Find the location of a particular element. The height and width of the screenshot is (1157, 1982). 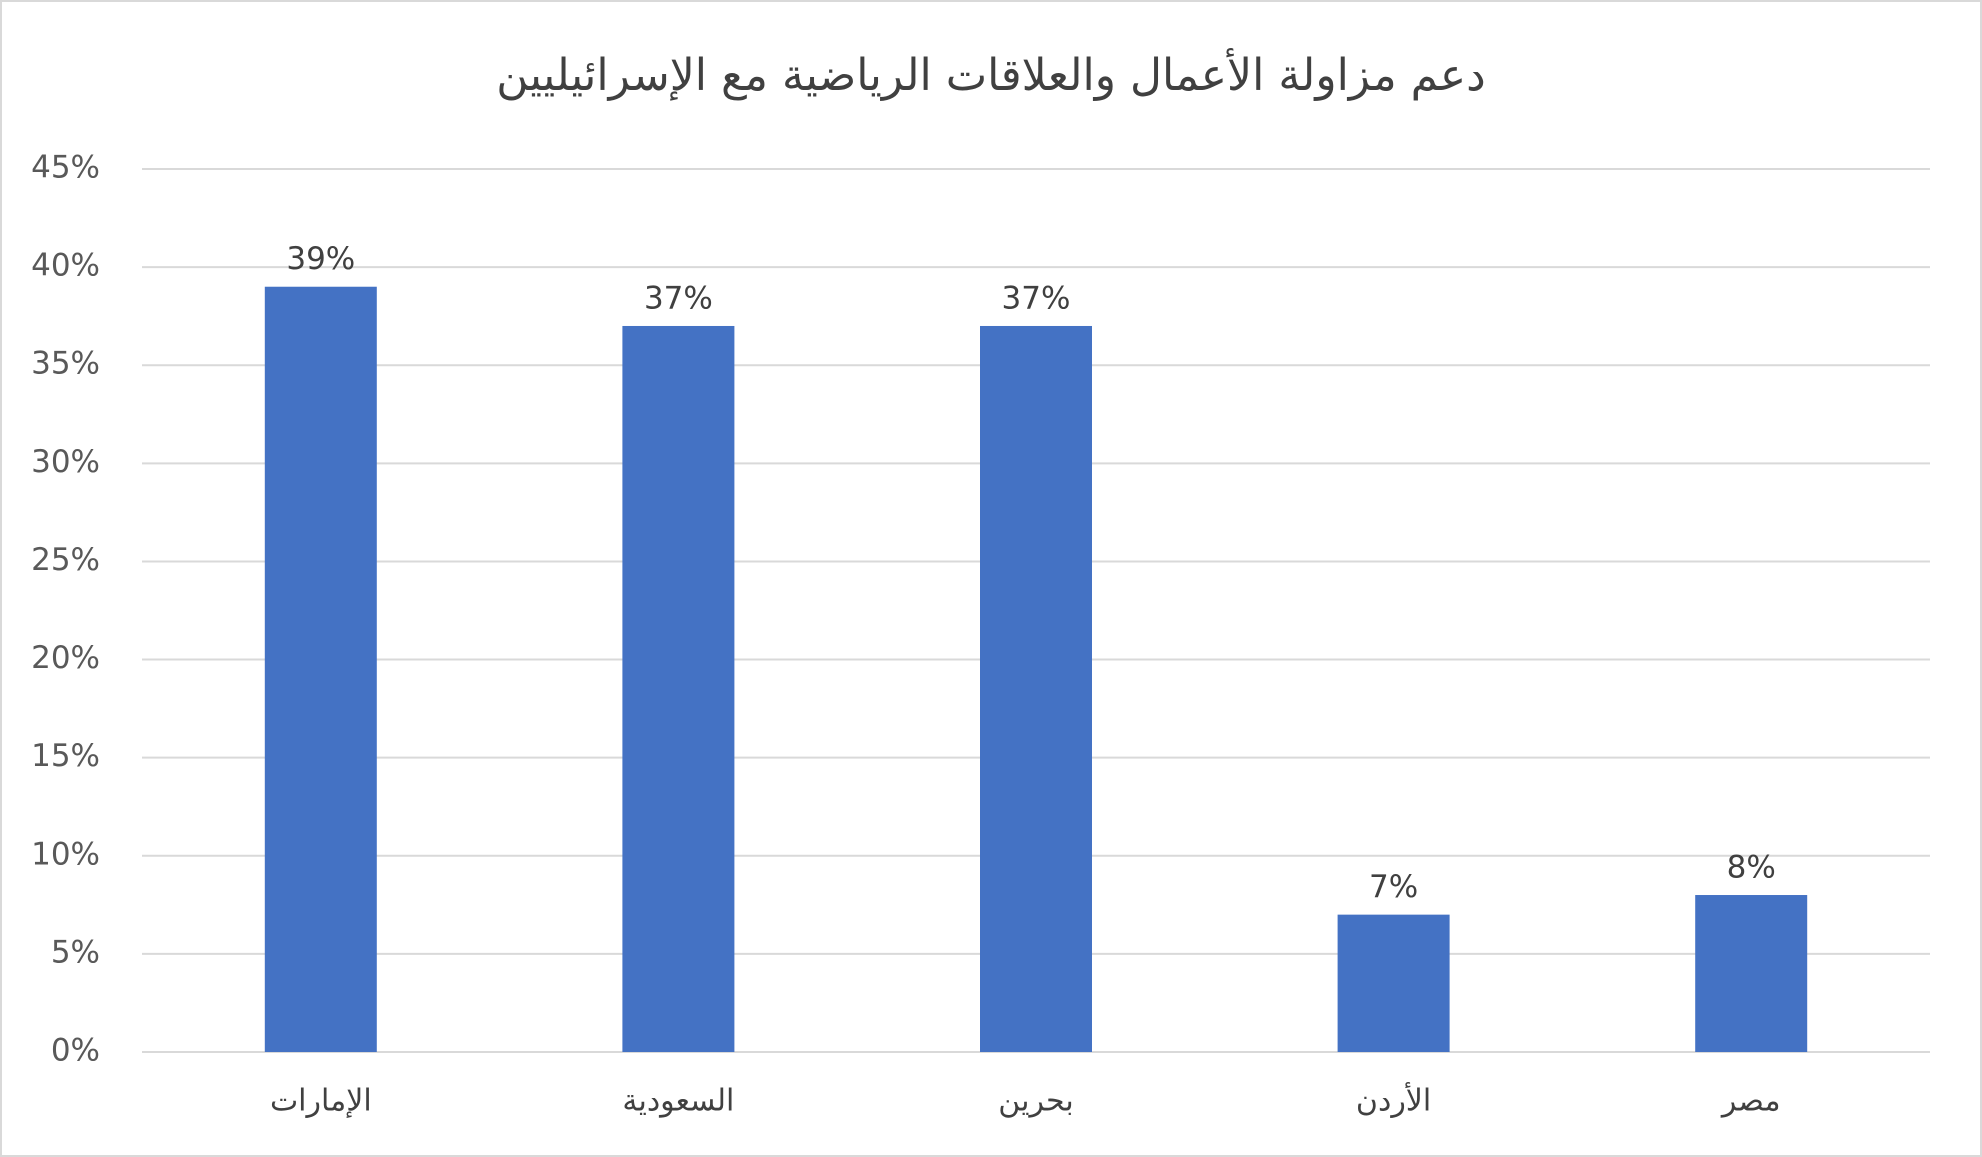

y-tick-label: 25% is located at coordinates (65, 560).